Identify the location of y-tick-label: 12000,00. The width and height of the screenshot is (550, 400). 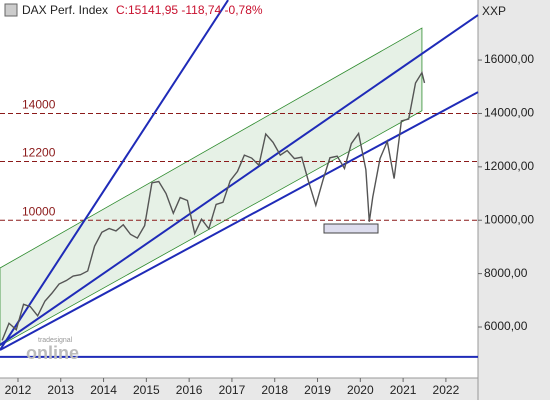
(509, 166).